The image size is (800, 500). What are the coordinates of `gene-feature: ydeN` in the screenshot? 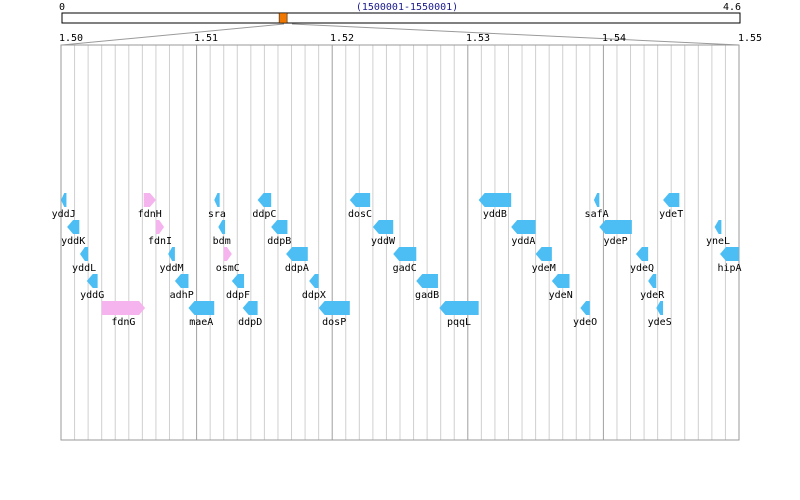 It's located at (561, 287).